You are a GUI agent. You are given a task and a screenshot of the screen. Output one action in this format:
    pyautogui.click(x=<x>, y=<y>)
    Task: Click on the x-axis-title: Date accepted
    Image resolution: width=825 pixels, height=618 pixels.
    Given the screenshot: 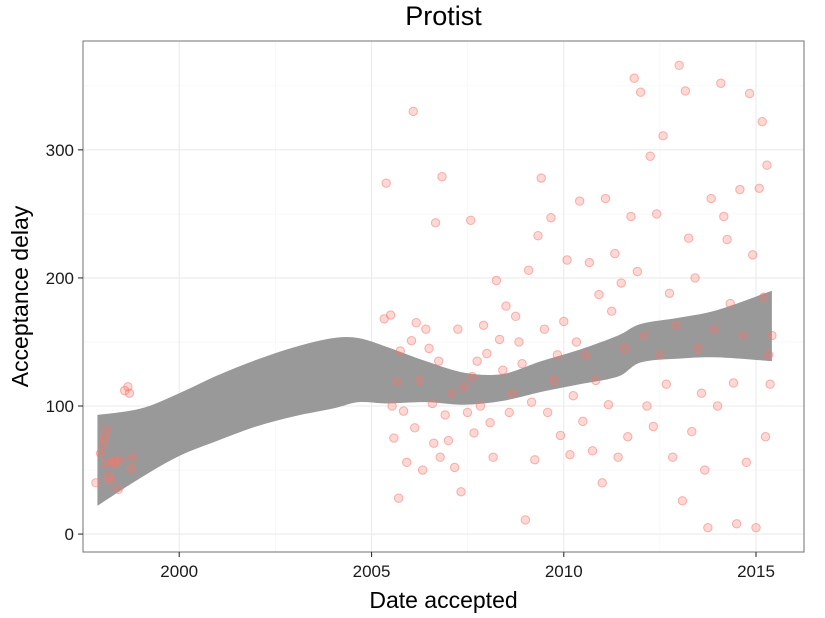 What is the action you would take?
    pyautogui.click(x=443, y=600)
    